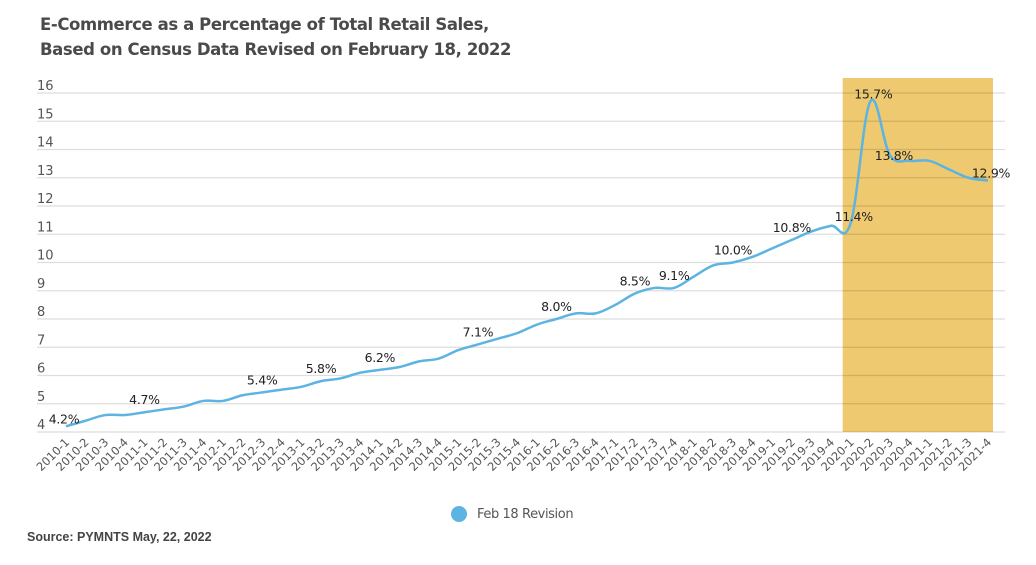 The image size is (1036, 565). I want to click on y-tick-label: 9, so click(41, 284).